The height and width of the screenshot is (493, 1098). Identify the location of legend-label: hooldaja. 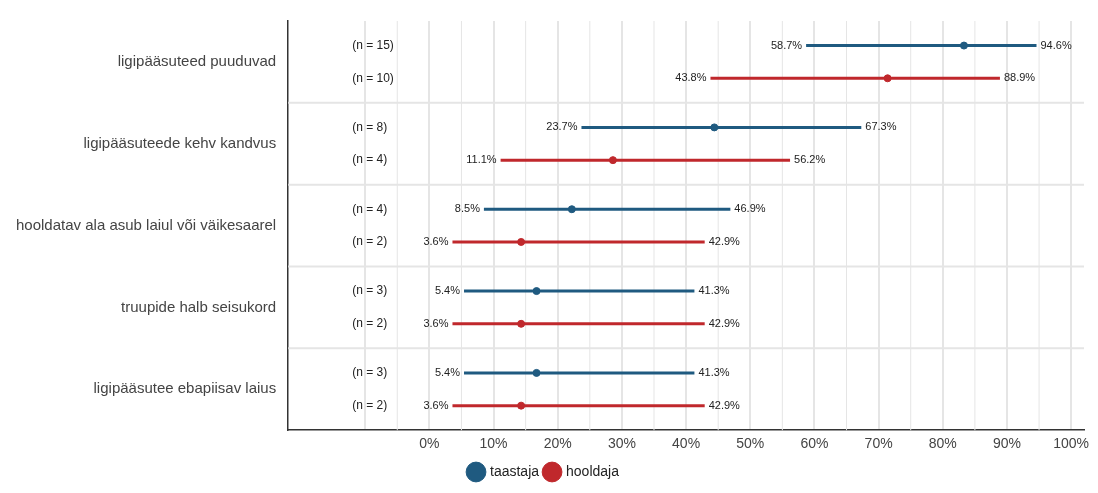
(593, 470).